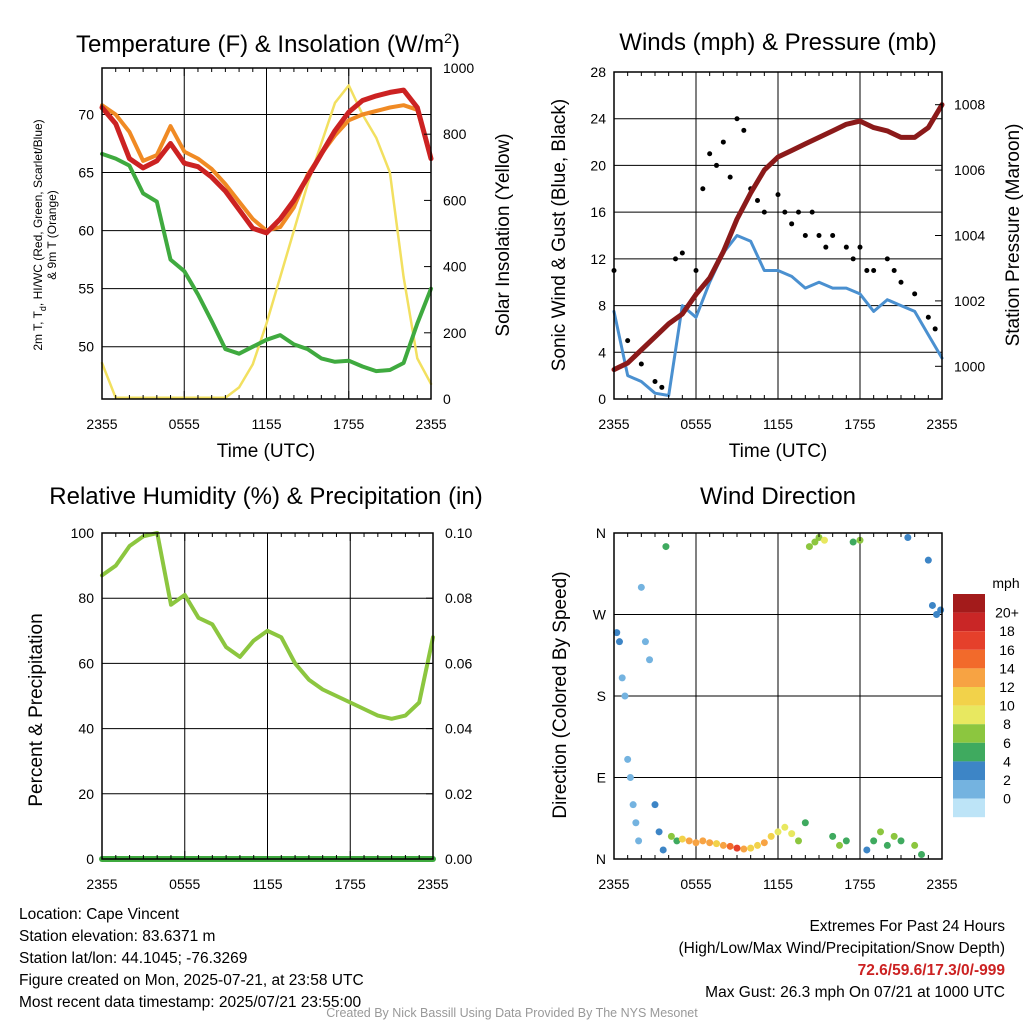  What do you see at coordinates (969, 170) in the screenshot?
I see `y-right-tick-label: 1006` at bounding box center [969, 170].